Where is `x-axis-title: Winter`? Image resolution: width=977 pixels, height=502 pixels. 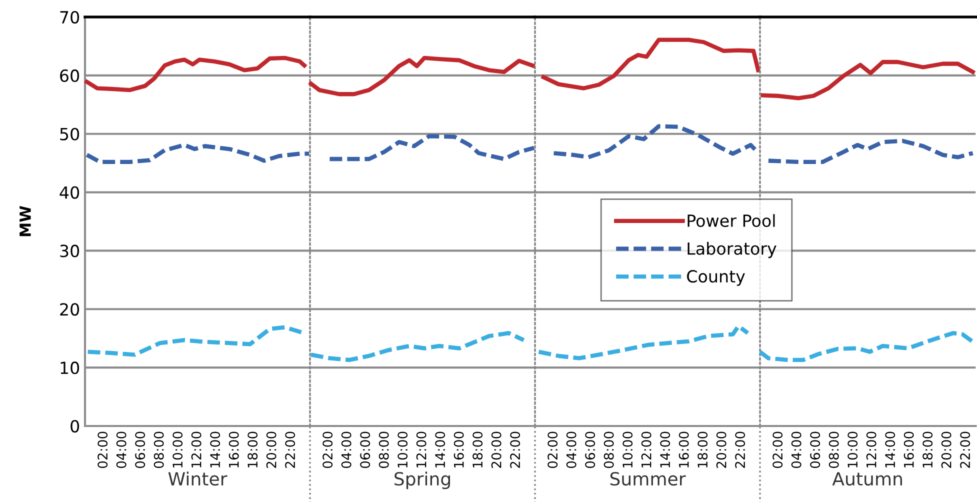 x-axis-title: Winter is located at coordinates (198, 479).